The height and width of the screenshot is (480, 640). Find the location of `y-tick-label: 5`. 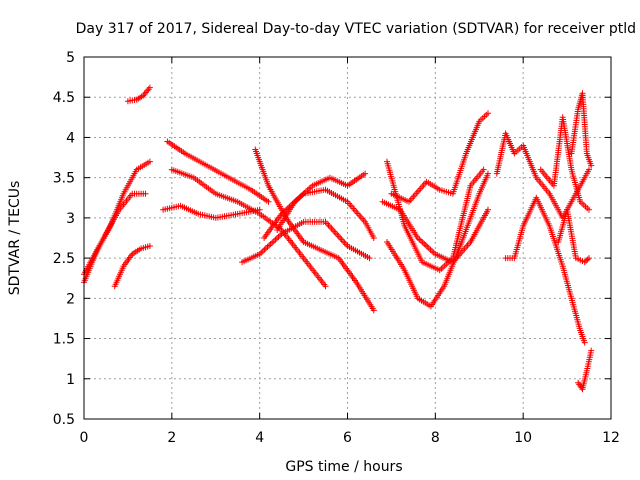

y-tick-label: 5 is located at coordinates (70, 58).